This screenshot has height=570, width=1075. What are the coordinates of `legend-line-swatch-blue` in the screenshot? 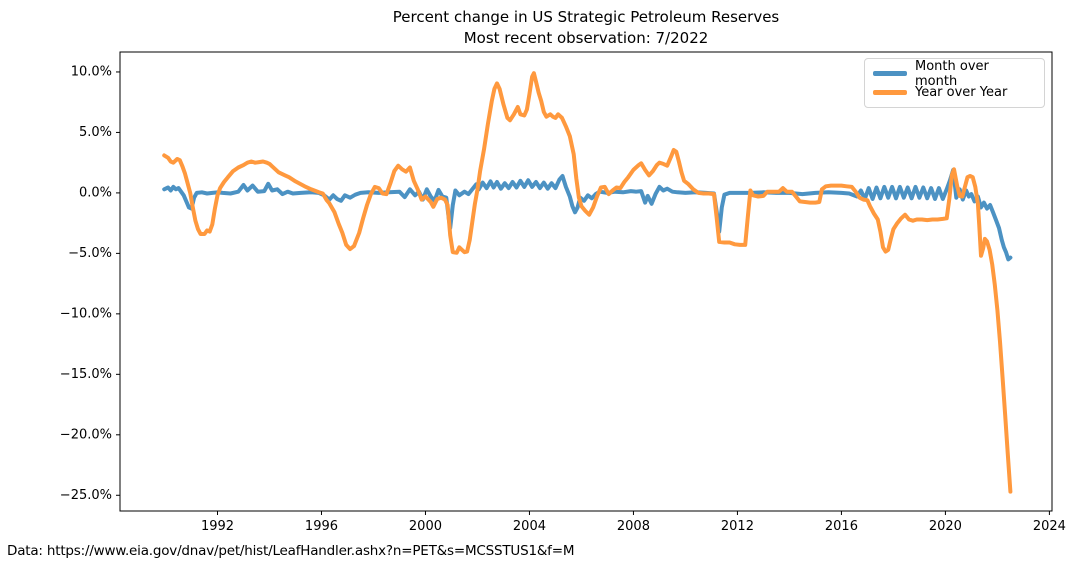 It's located at (890, 73).